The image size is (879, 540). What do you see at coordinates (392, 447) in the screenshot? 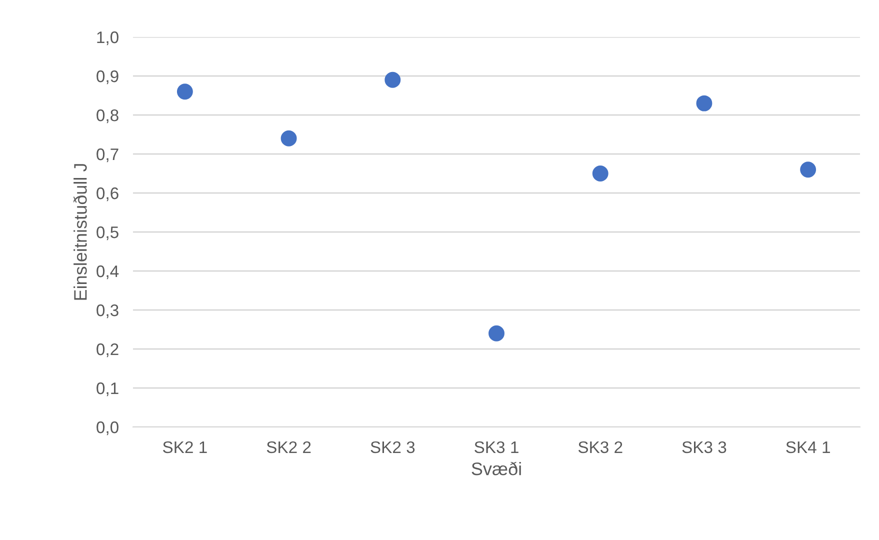
I see `x-tick-label: SK2 3` at bounding box center [392, 447].